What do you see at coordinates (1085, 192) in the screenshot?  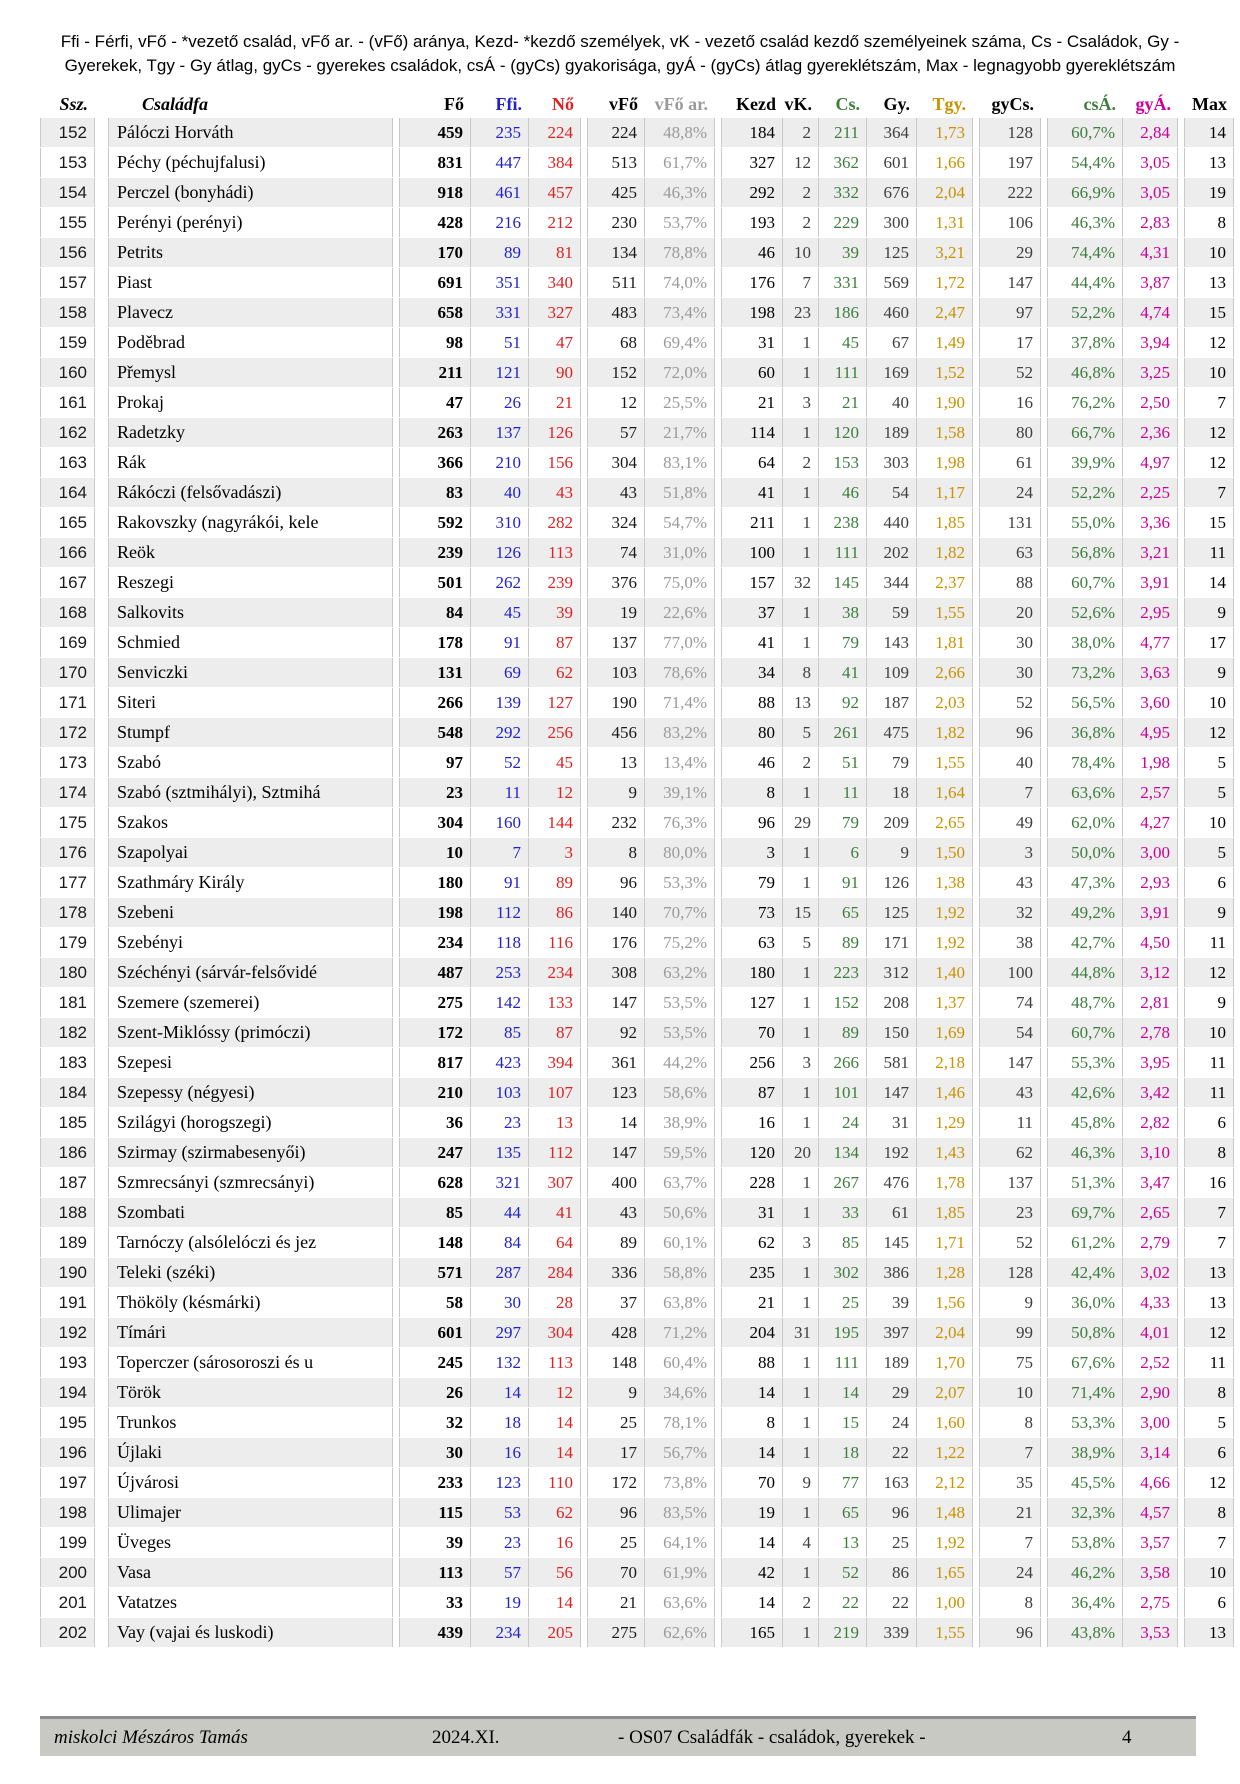 I see `cell-csa: 66,9%` at bounding box center [1085, 192].